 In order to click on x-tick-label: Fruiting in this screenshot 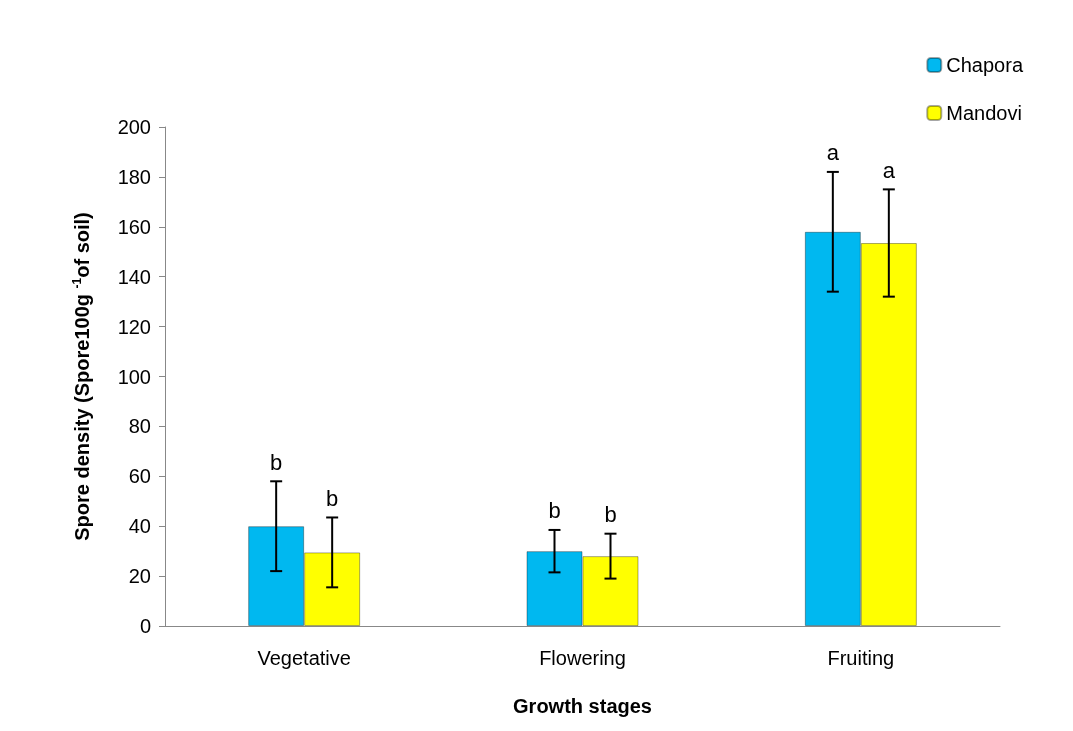, I will do `click(861, 658)`.